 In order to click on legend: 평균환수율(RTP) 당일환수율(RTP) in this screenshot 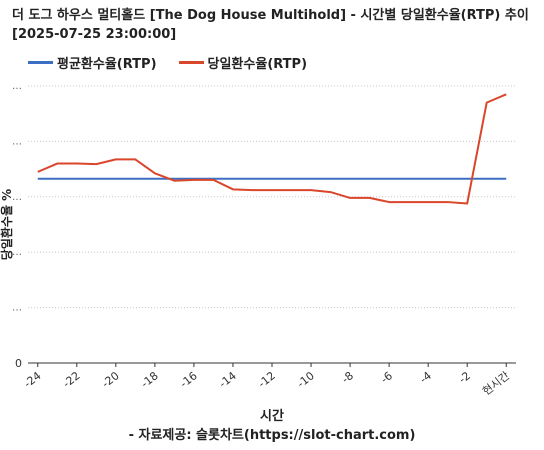, I will do `click(178, 62)`.